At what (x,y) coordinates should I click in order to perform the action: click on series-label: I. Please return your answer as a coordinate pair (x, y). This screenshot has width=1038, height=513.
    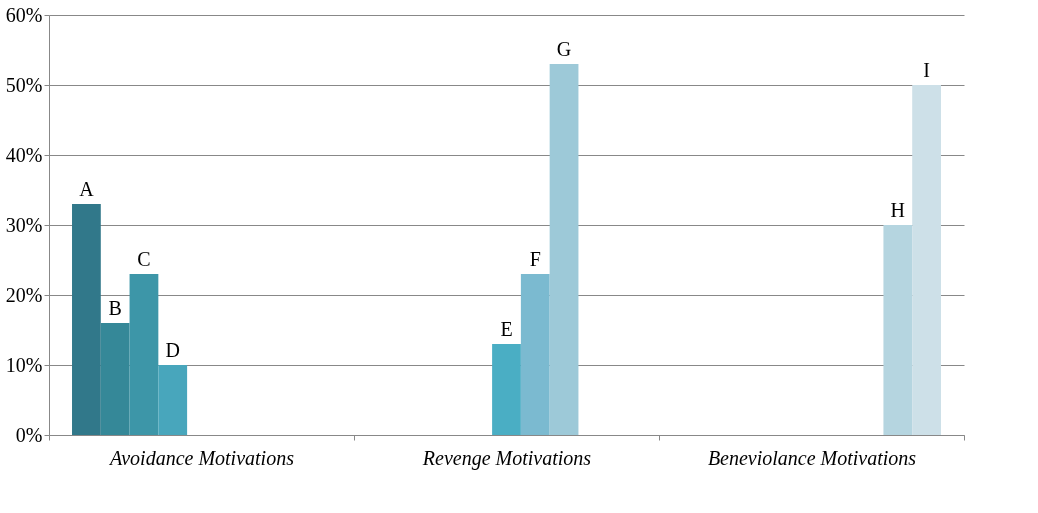
    Looking at the image, I should click on (926, 70).